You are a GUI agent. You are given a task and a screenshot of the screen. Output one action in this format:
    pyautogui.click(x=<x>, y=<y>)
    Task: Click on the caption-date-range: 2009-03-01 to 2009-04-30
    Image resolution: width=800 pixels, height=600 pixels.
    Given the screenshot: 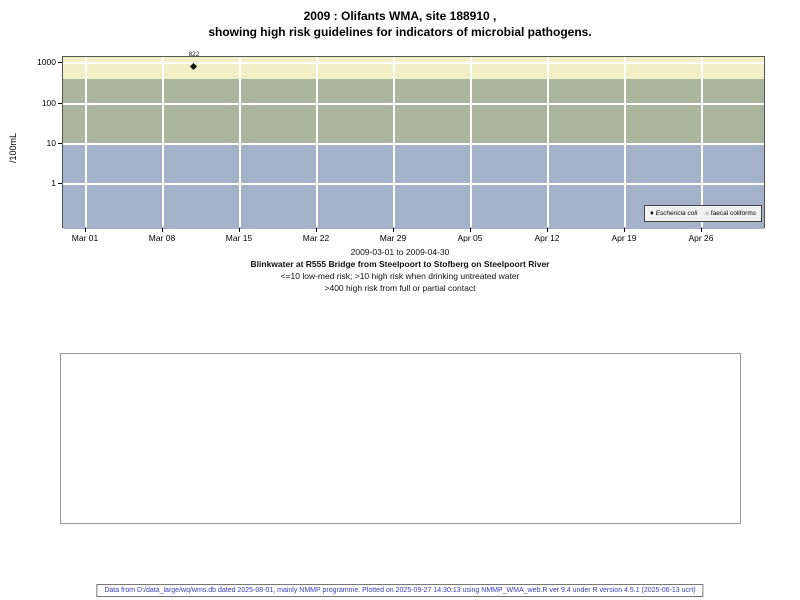 What is the action you would take?
    pyautogui.click(x=400, y=252)
    